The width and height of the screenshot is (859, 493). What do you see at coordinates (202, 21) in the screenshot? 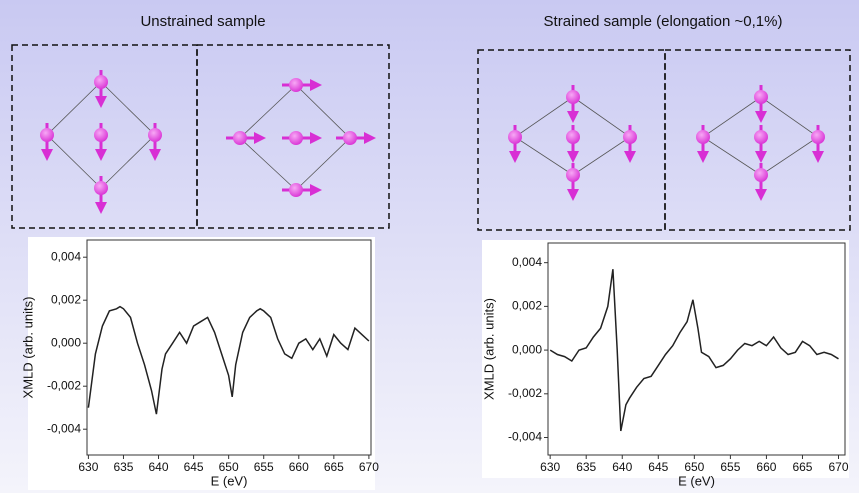
I see `panel-title: Unstrained sample` at bounding box center [202, 21].